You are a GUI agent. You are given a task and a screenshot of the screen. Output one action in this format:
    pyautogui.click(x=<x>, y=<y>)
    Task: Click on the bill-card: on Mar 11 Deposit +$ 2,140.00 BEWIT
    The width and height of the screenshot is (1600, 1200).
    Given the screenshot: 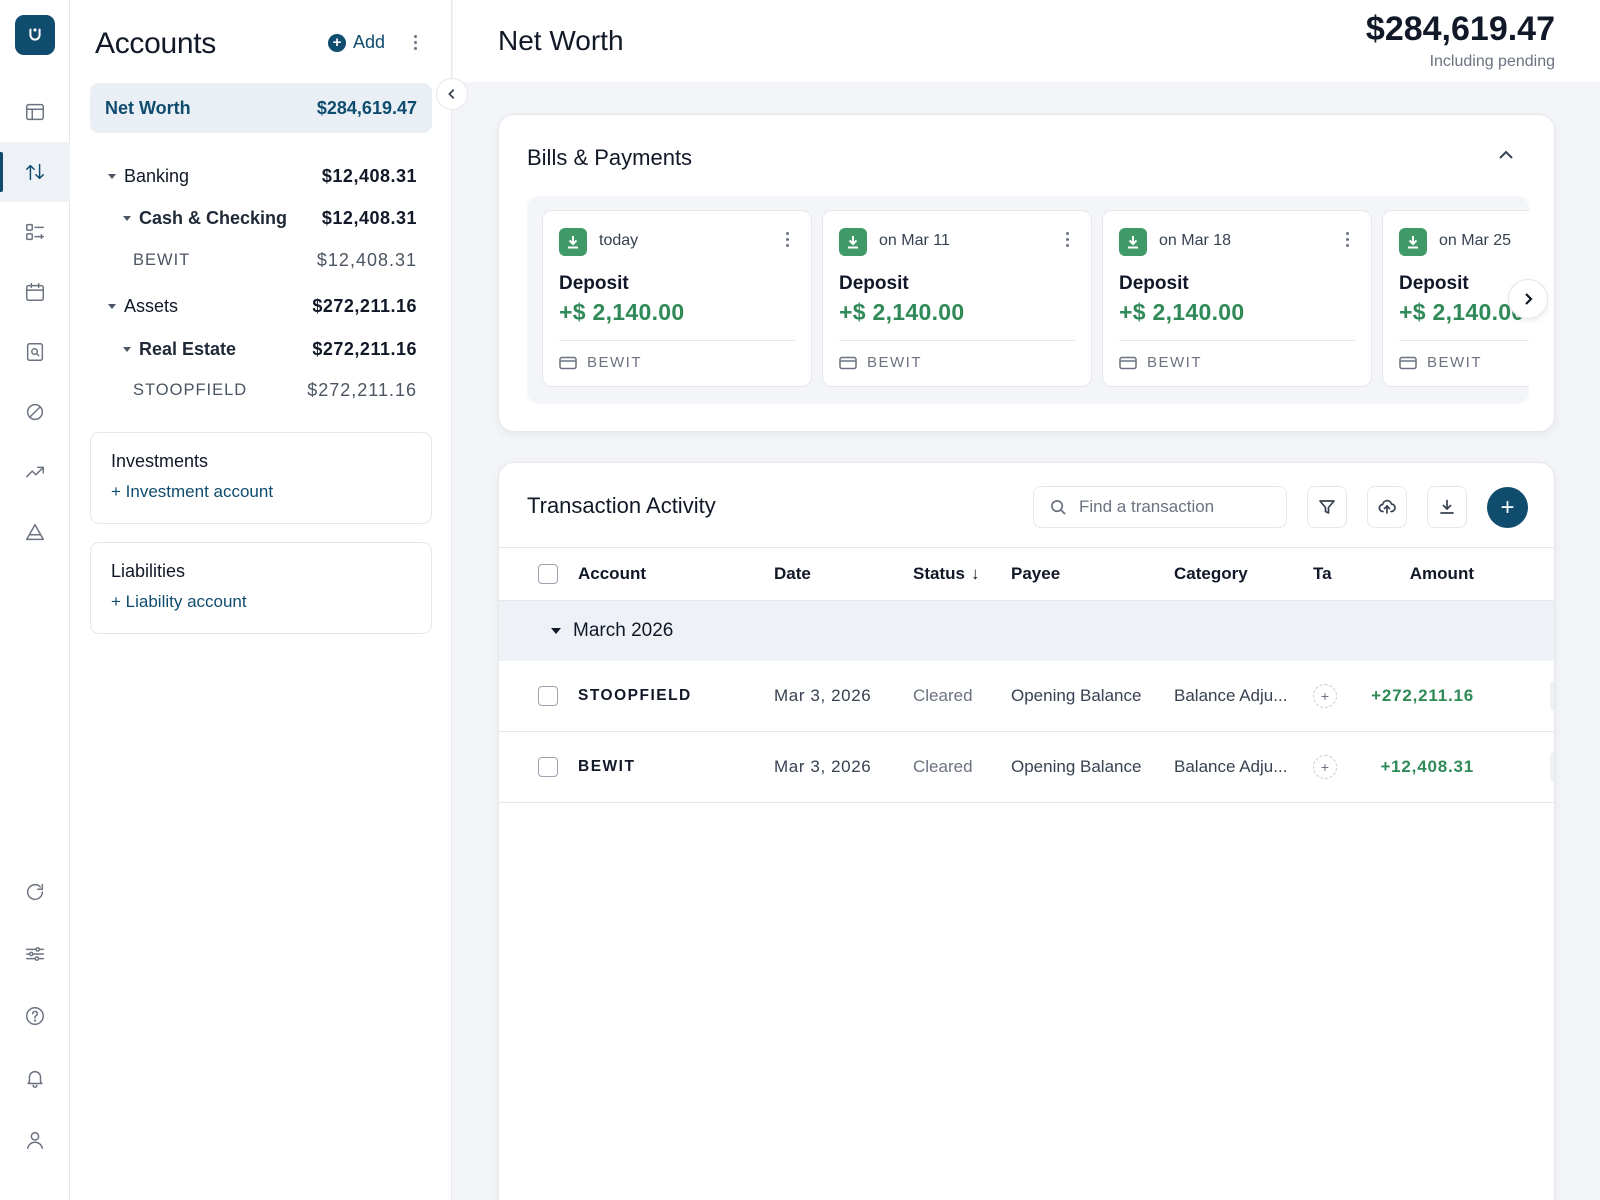 What is the action you would take?
    pyautogui.click(x=957, y=298)
    